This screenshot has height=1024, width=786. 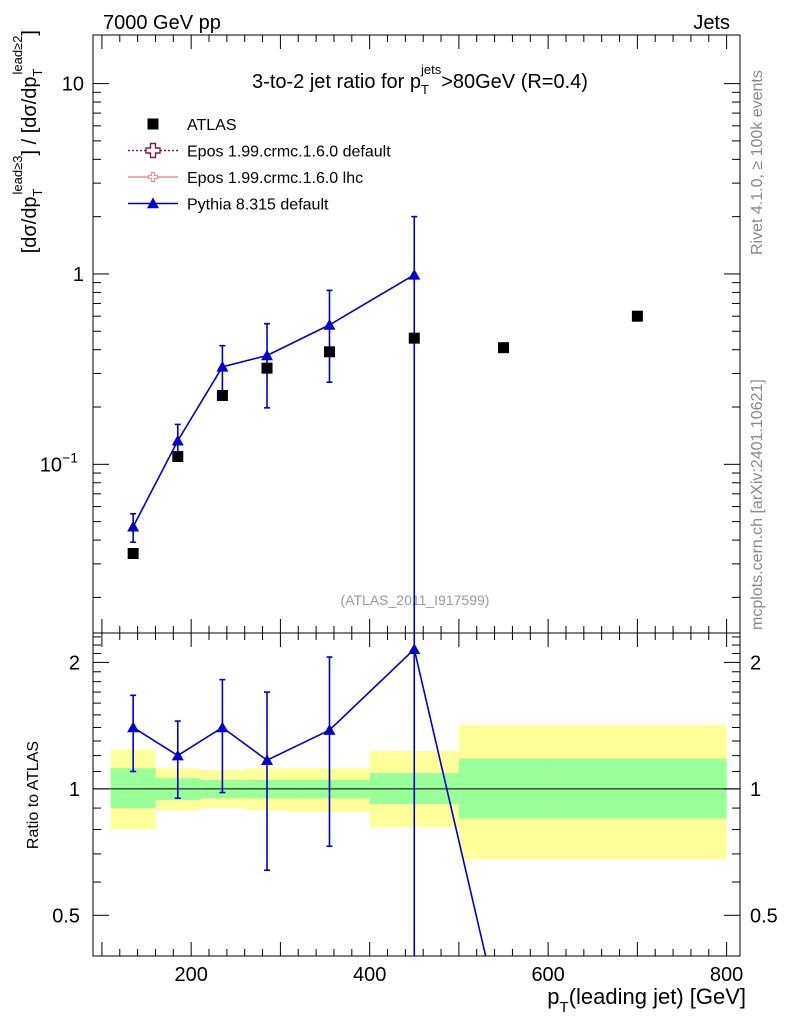 What do you see at coordinates (564, 1007) in the screenshot?
I see `x-axis-label-sub: T` at bounding box center [564, 1007].